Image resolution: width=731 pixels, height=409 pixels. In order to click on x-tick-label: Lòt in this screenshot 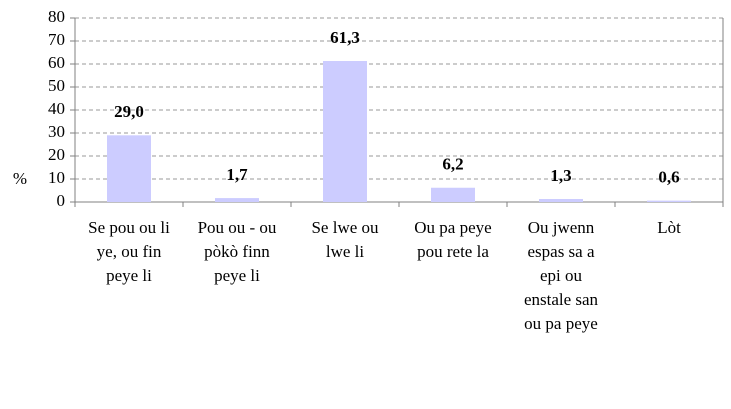, I will do `click(669, 227)`.